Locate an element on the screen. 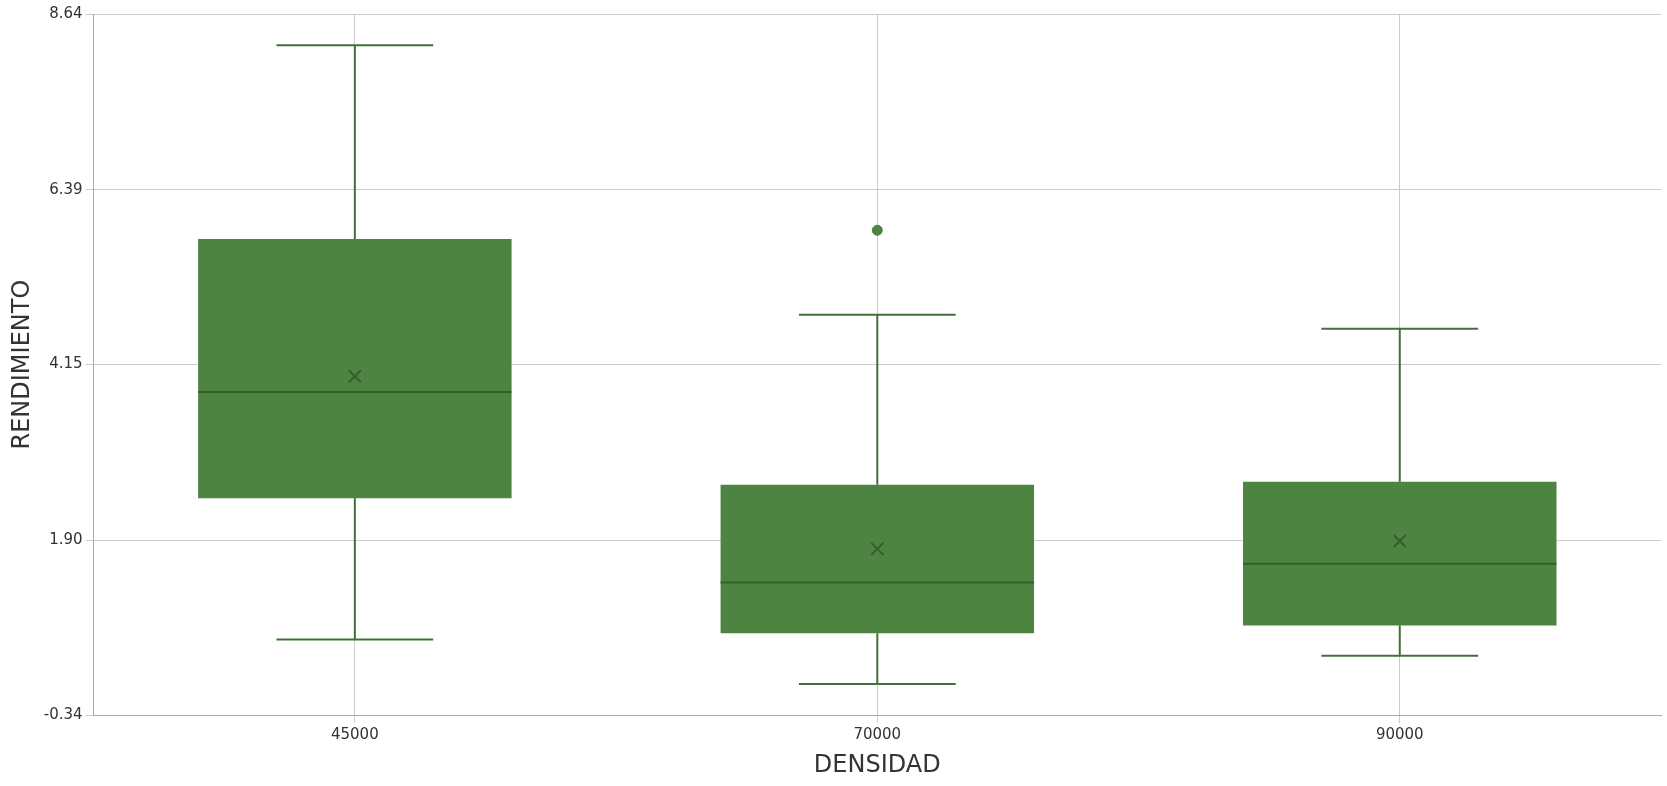  y-tick-label: 6.39 is located at coordinates (66, 188).